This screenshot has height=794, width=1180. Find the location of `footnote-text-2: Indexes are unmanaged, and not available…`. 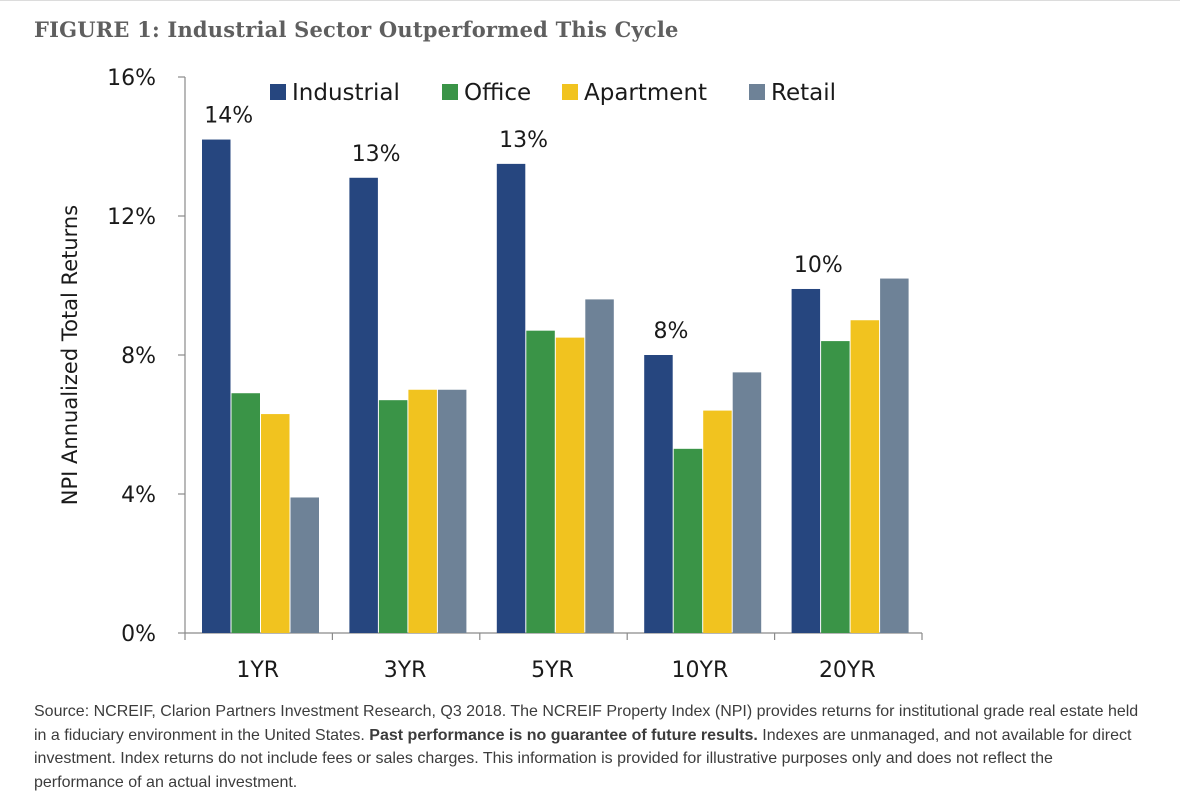

footnote-text-2: Indexes are unmanaged, and not available… is located at coordinates (583, 758).